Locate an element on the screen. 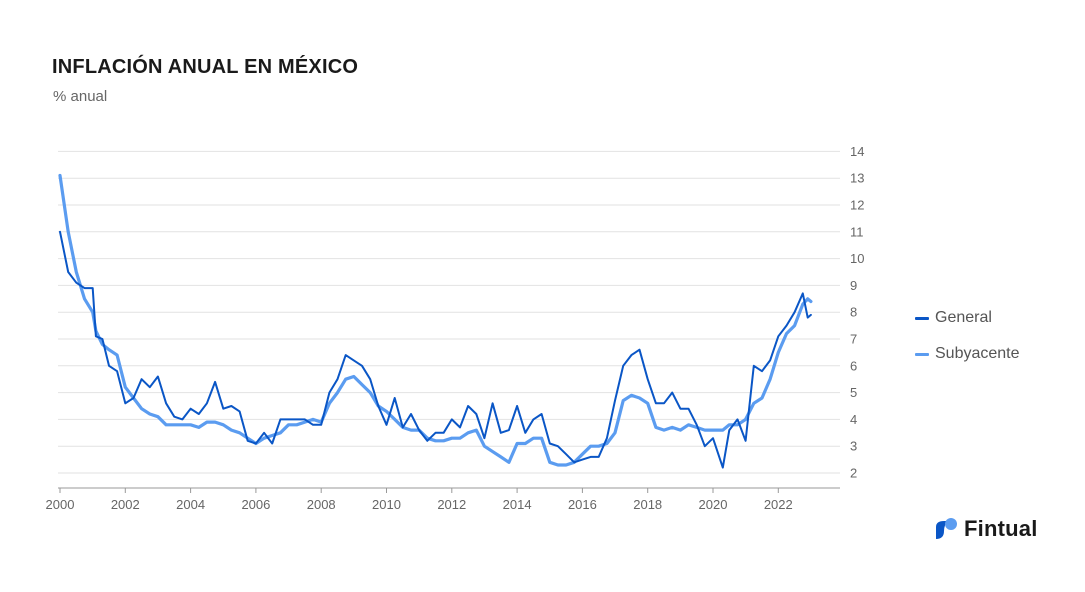 The width and height of the screenshot is (1085, 592). x-tick-label: 2008 is located at coordinates (321, 504).